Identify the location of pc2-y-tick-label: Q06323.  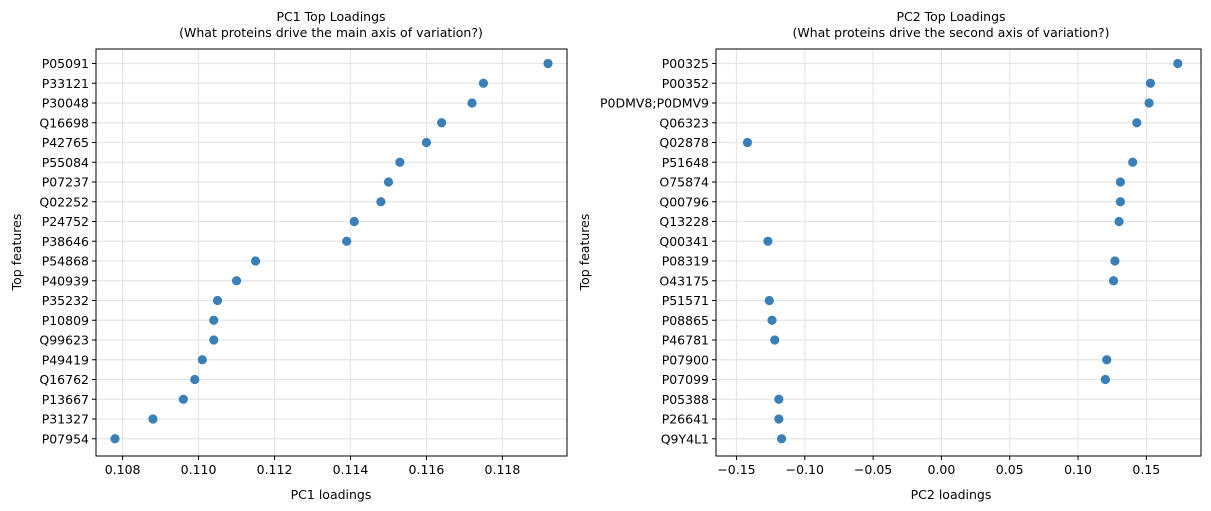
(684, 122).